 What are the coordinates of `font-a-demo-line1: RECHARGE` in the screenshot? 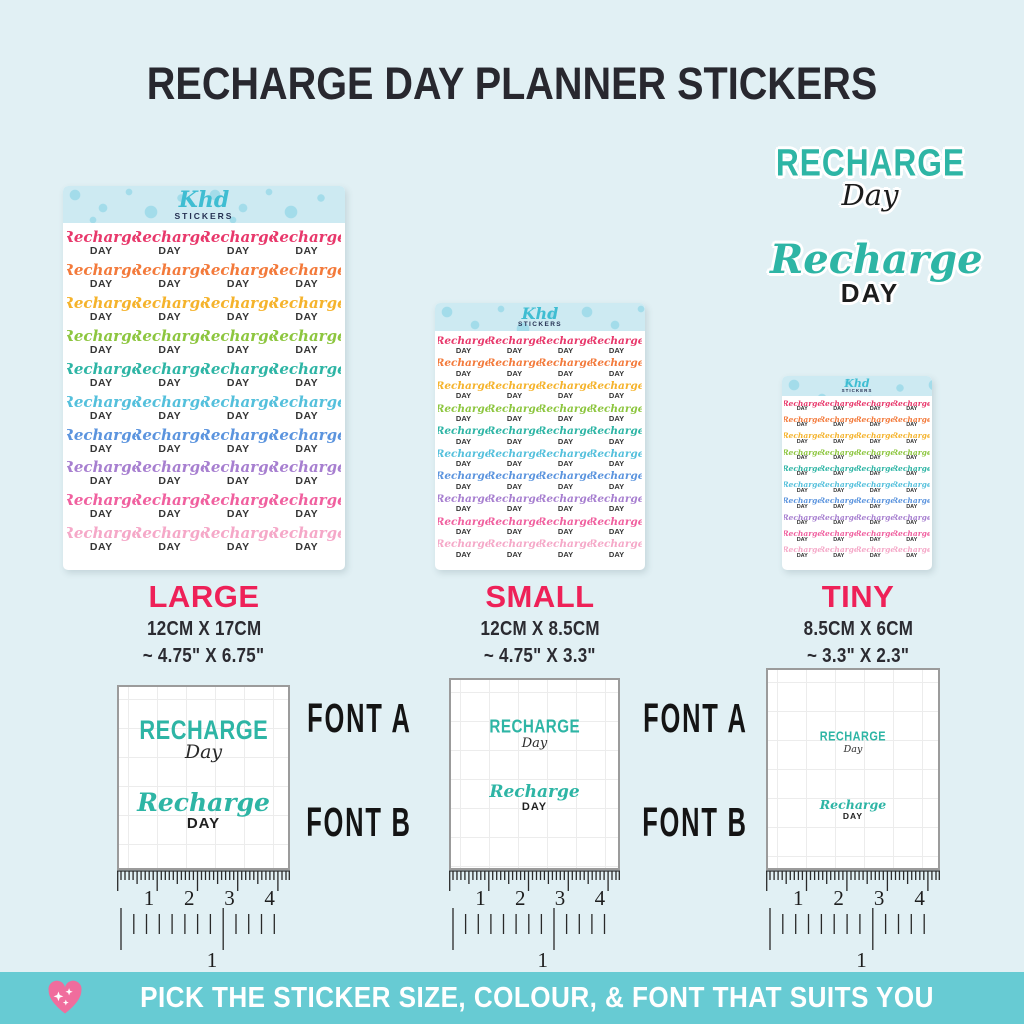 It's located at (534, 727).